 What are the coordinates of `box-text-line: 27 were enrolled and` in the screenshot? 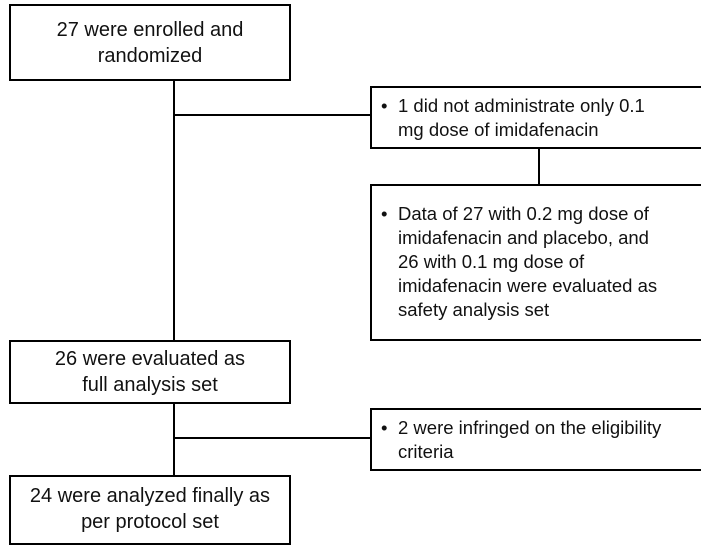 It's located at (150, 29).